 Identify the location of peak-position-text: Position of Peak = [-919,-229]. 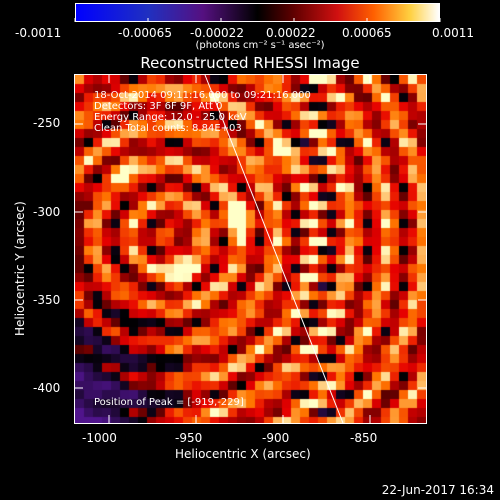
(169, 402).